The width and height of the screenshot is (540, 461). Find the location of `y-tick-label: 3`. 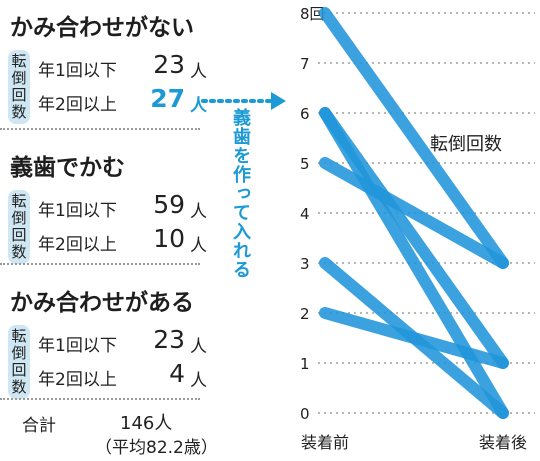

y-tick-label: 3 is located at coordinates (305, 264).